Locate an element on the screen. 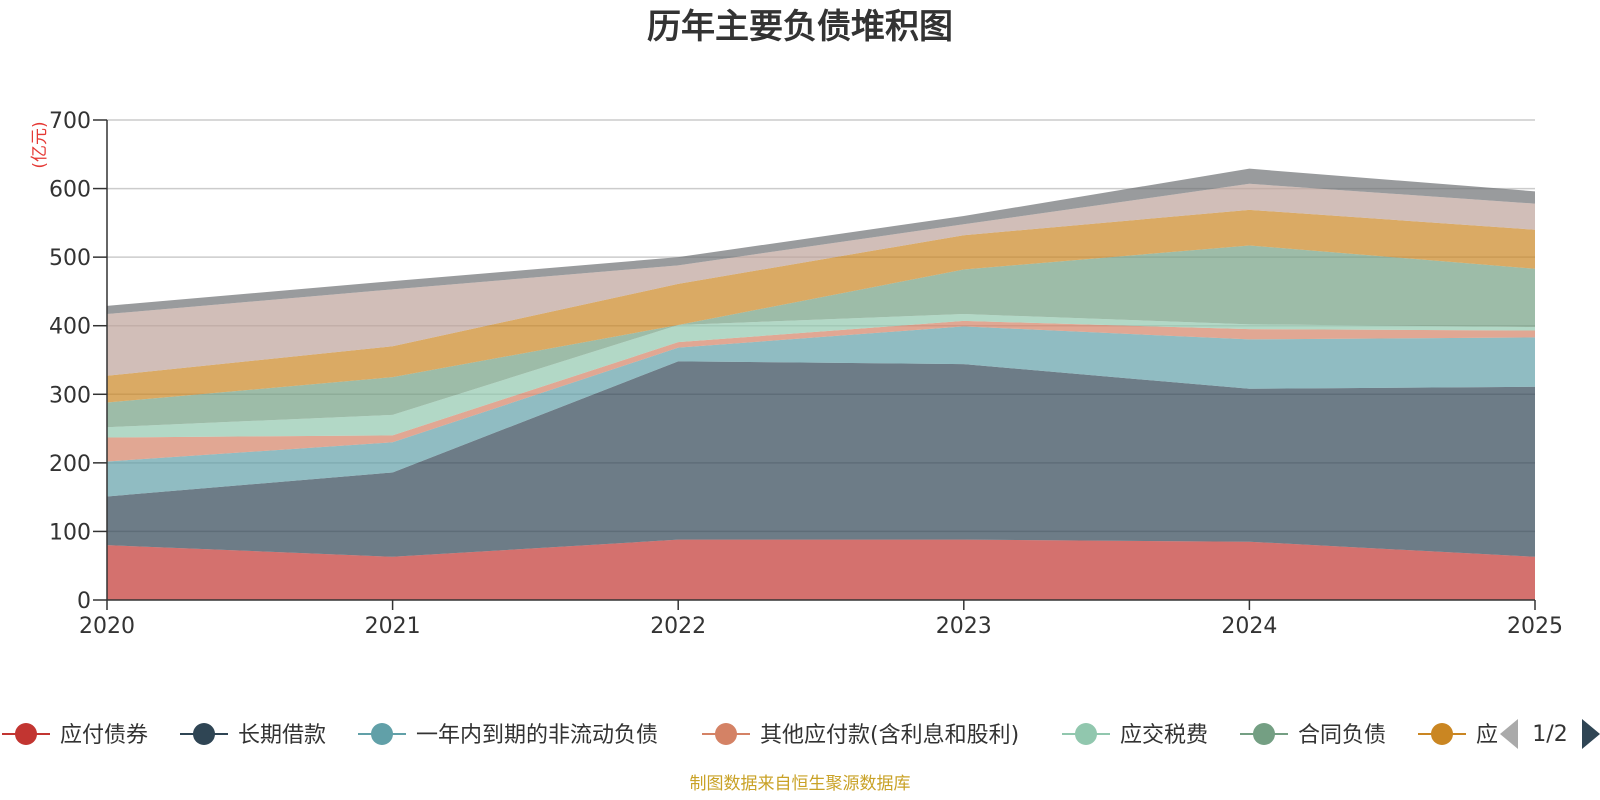  legend-label: 应交税费 is located at coordinates (1164, 735).